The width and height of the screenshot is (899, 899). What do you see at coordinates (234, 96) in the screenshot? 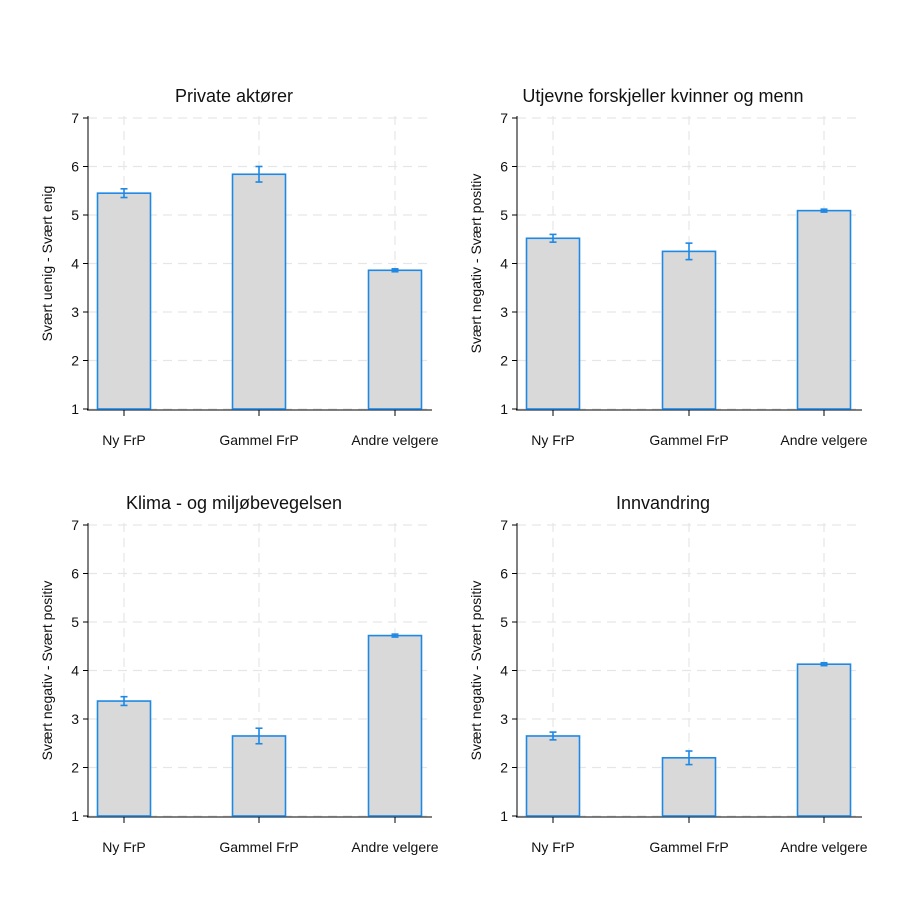
I see `chart-title: Private aktører` at bounding box center [234, 96].